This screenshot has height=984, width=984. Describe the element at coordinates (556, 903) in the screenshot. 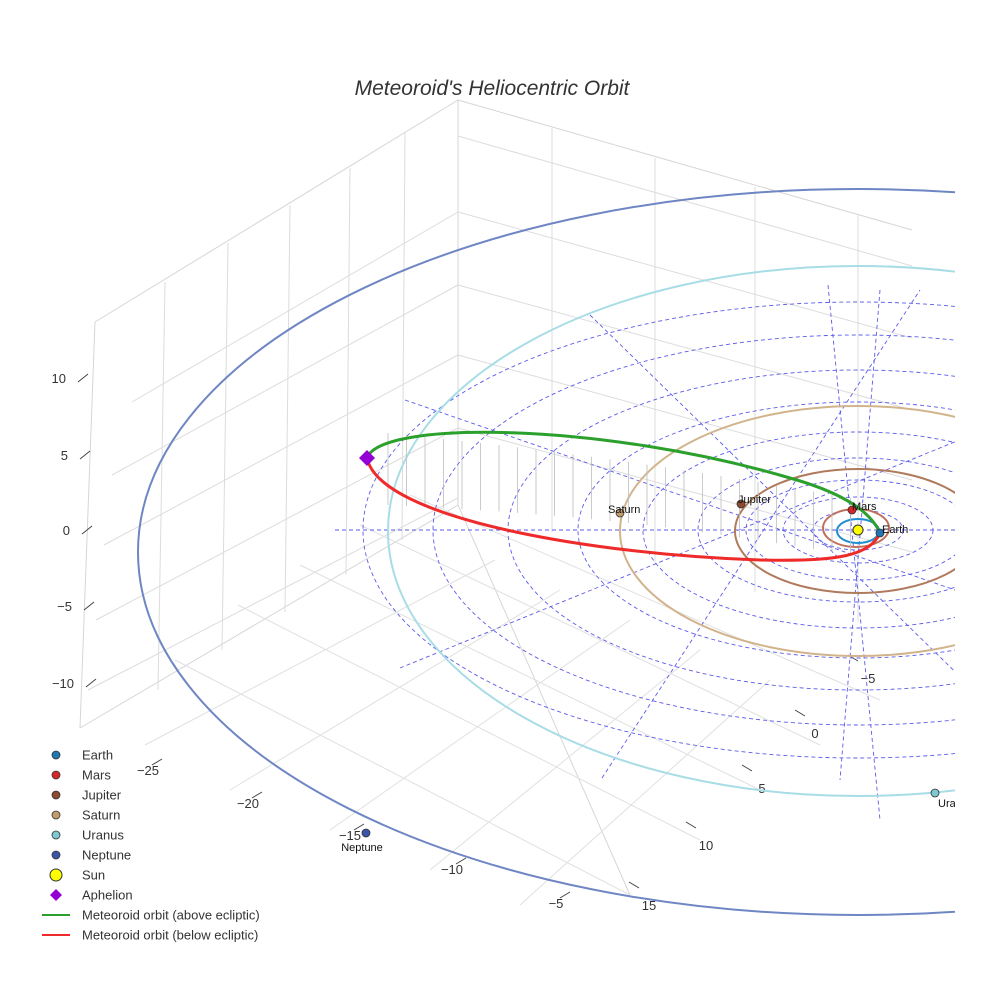

I see `x-tick-label: −5` at that location.